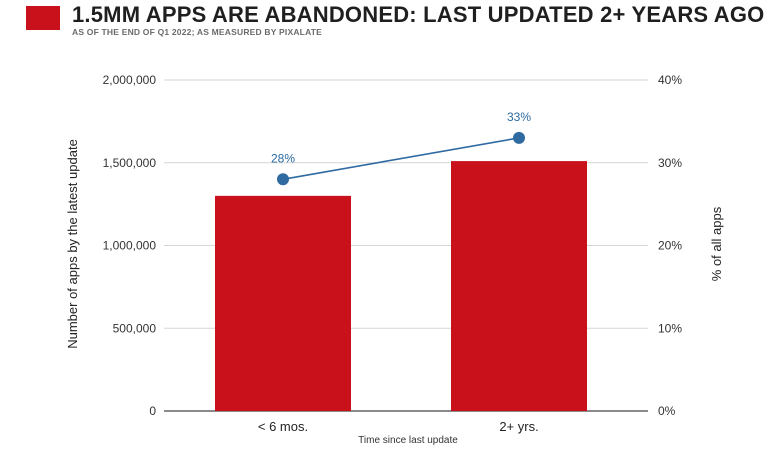  What do you see at coordinates (408, 440) in the screenshot?
I see `x-axis-title: Time since last update` at bounding box center [408, 440].